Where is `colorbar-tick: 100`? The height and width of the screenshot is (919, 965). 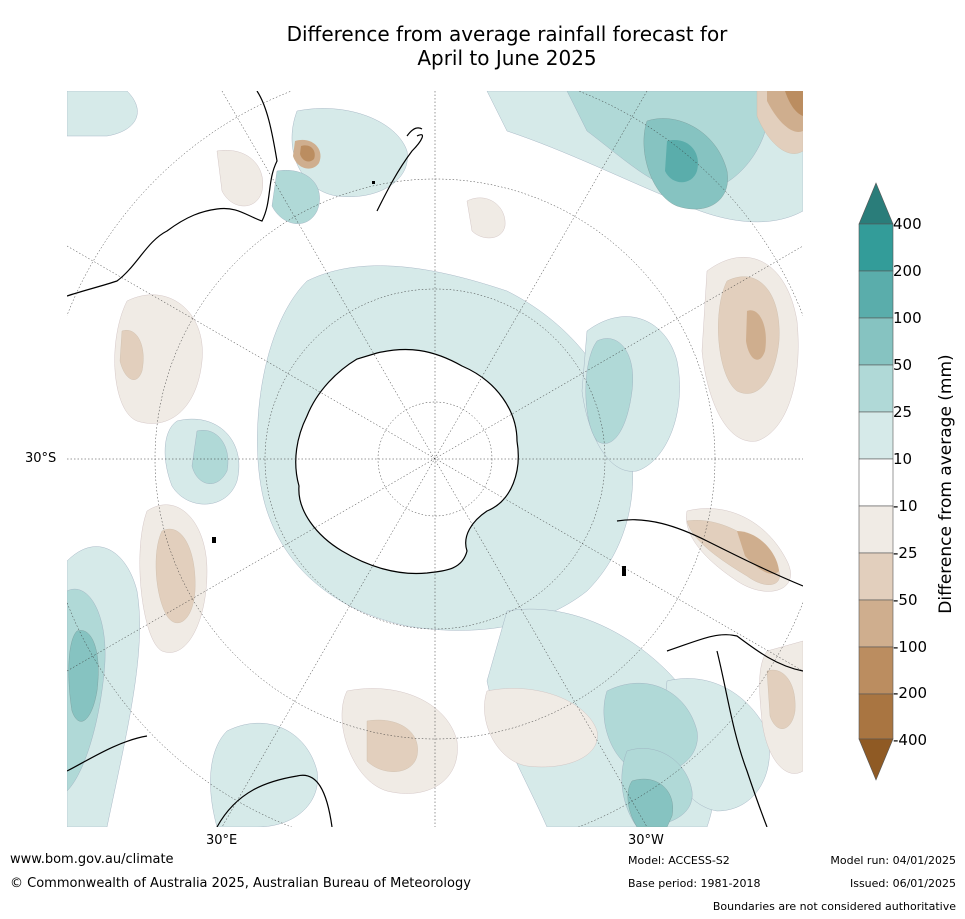 colorbar-tick: 100 is located at coordinates (907, 318).